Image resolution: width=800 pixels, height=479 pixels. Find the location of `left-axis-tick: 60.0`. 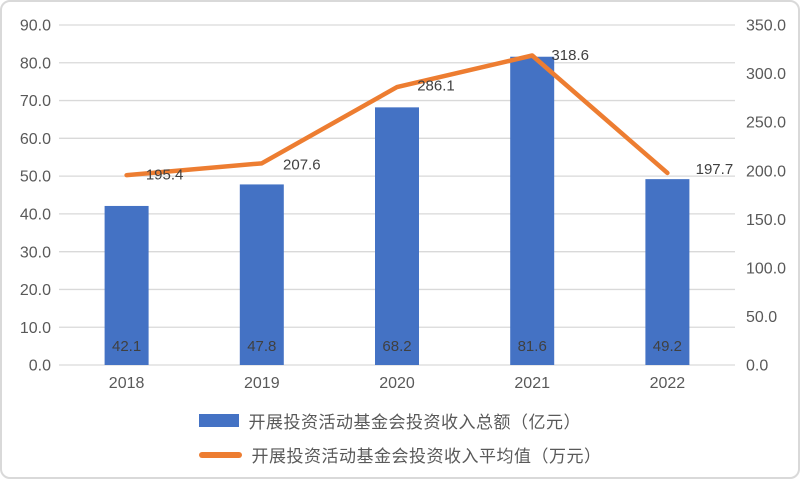

left-axis-tick: 60.0 is located at coordinates (35, 139).